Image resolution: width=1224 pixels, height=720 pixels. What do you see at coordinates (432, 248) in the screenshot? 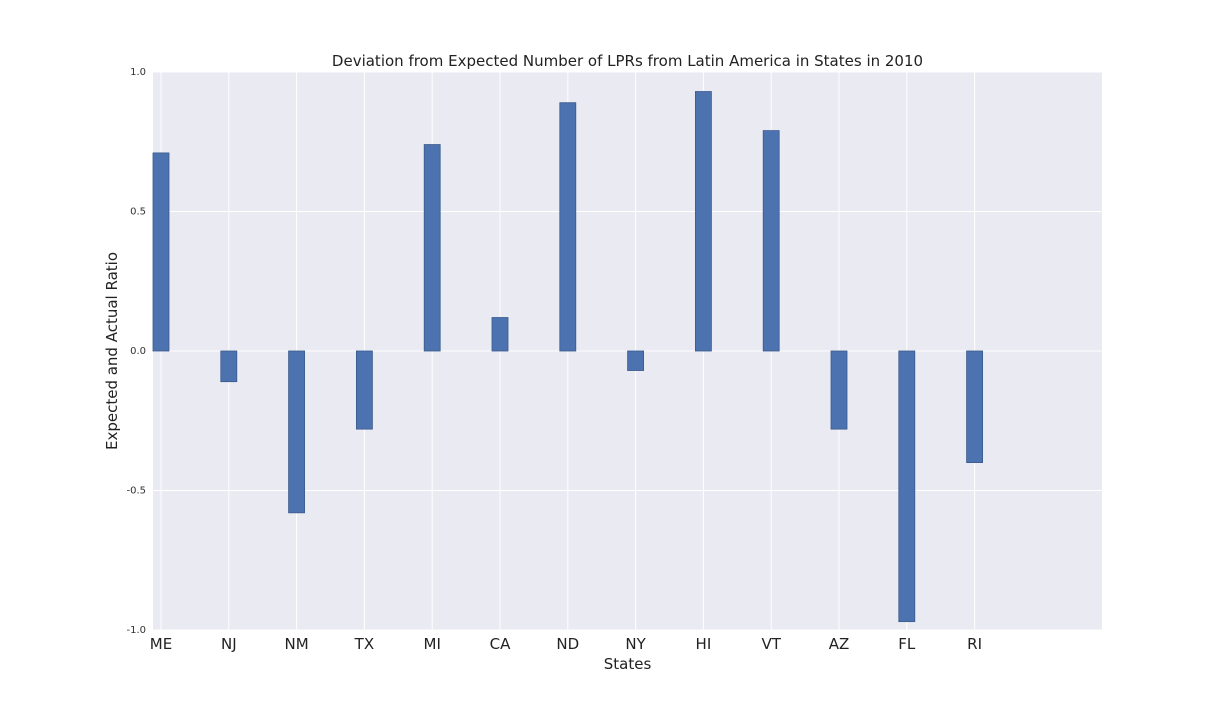
I see `bar-mi` at bounding box center [432, 248].